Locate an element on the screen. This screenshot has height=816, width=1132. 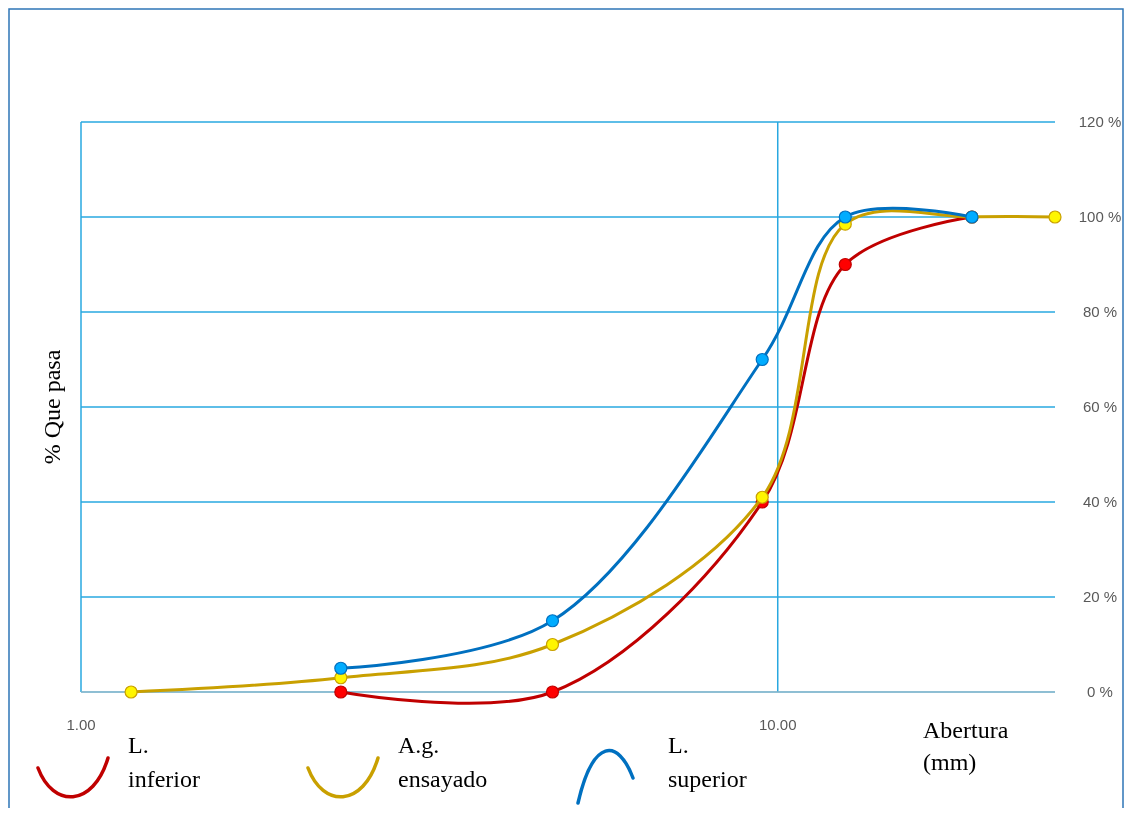
y-tick-label: 20 % is located at coordinates (1100, 596).